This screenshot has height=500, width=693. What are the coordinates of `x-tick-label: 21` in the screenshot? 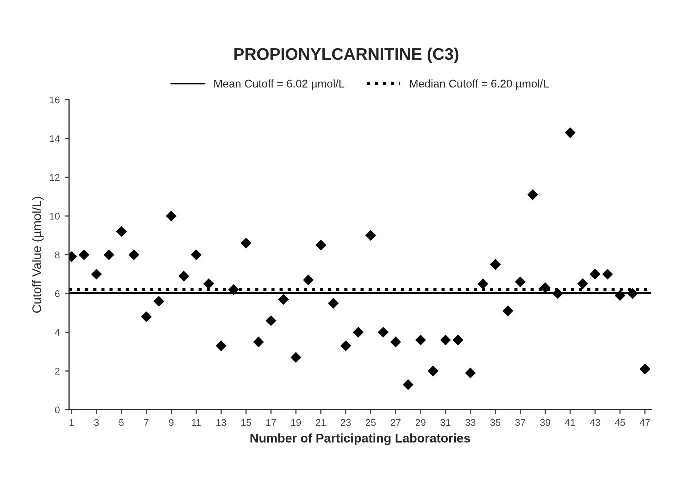 It's located at (321, 422).